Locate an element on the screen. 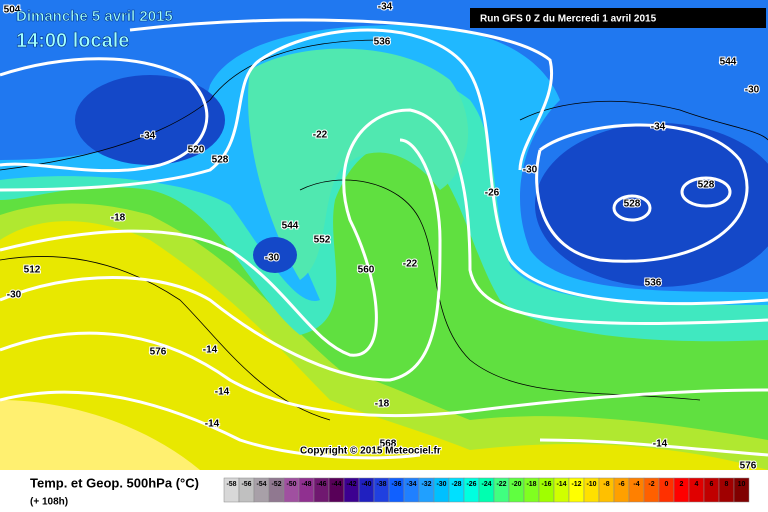 The height and width of the screenshot is (512, 768). legend-label: -46 is located at coordinates (321, 484).